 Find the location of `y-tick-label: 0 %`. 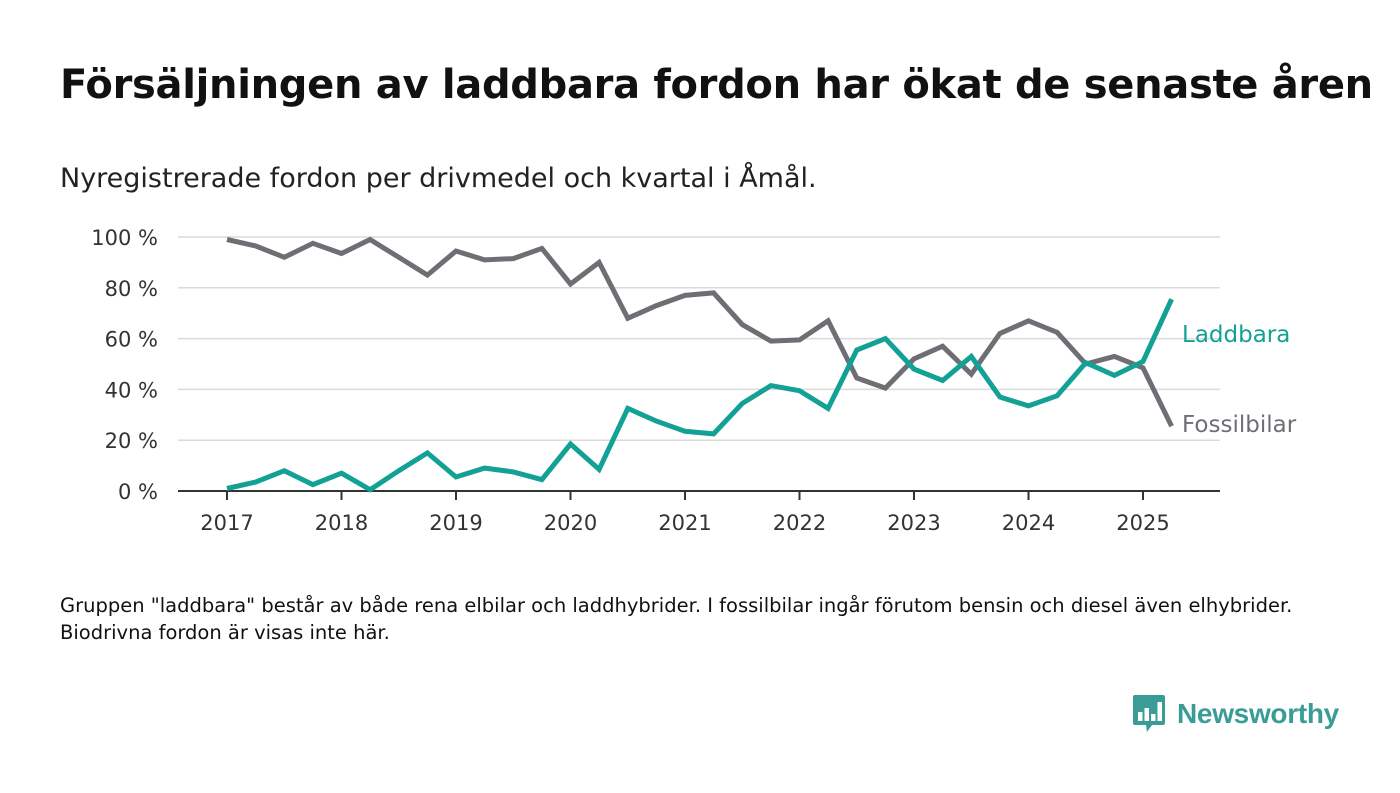

y-tick-label: 0 % is located at coordinates (138, 492).